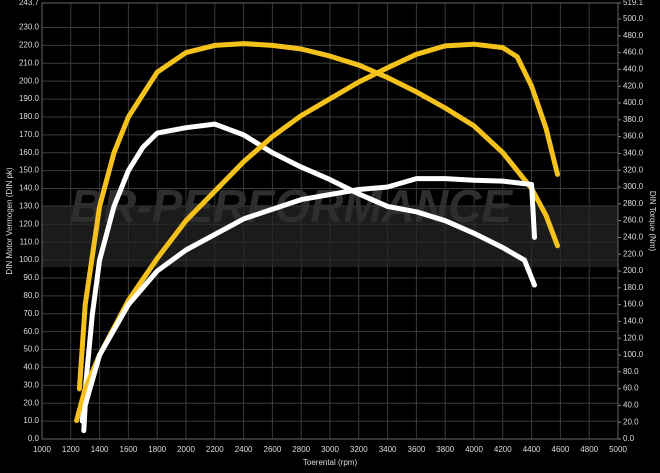 The image size is (660, 473). Describe the element at coordinates (29, 80) in the screenshot. I see `y-tick-label: 200.0` at that location.